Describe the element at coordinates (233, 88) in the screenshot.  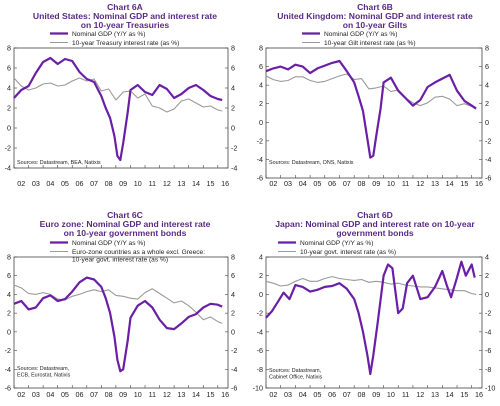
I see `y-tick-label-right: 4` at that location.